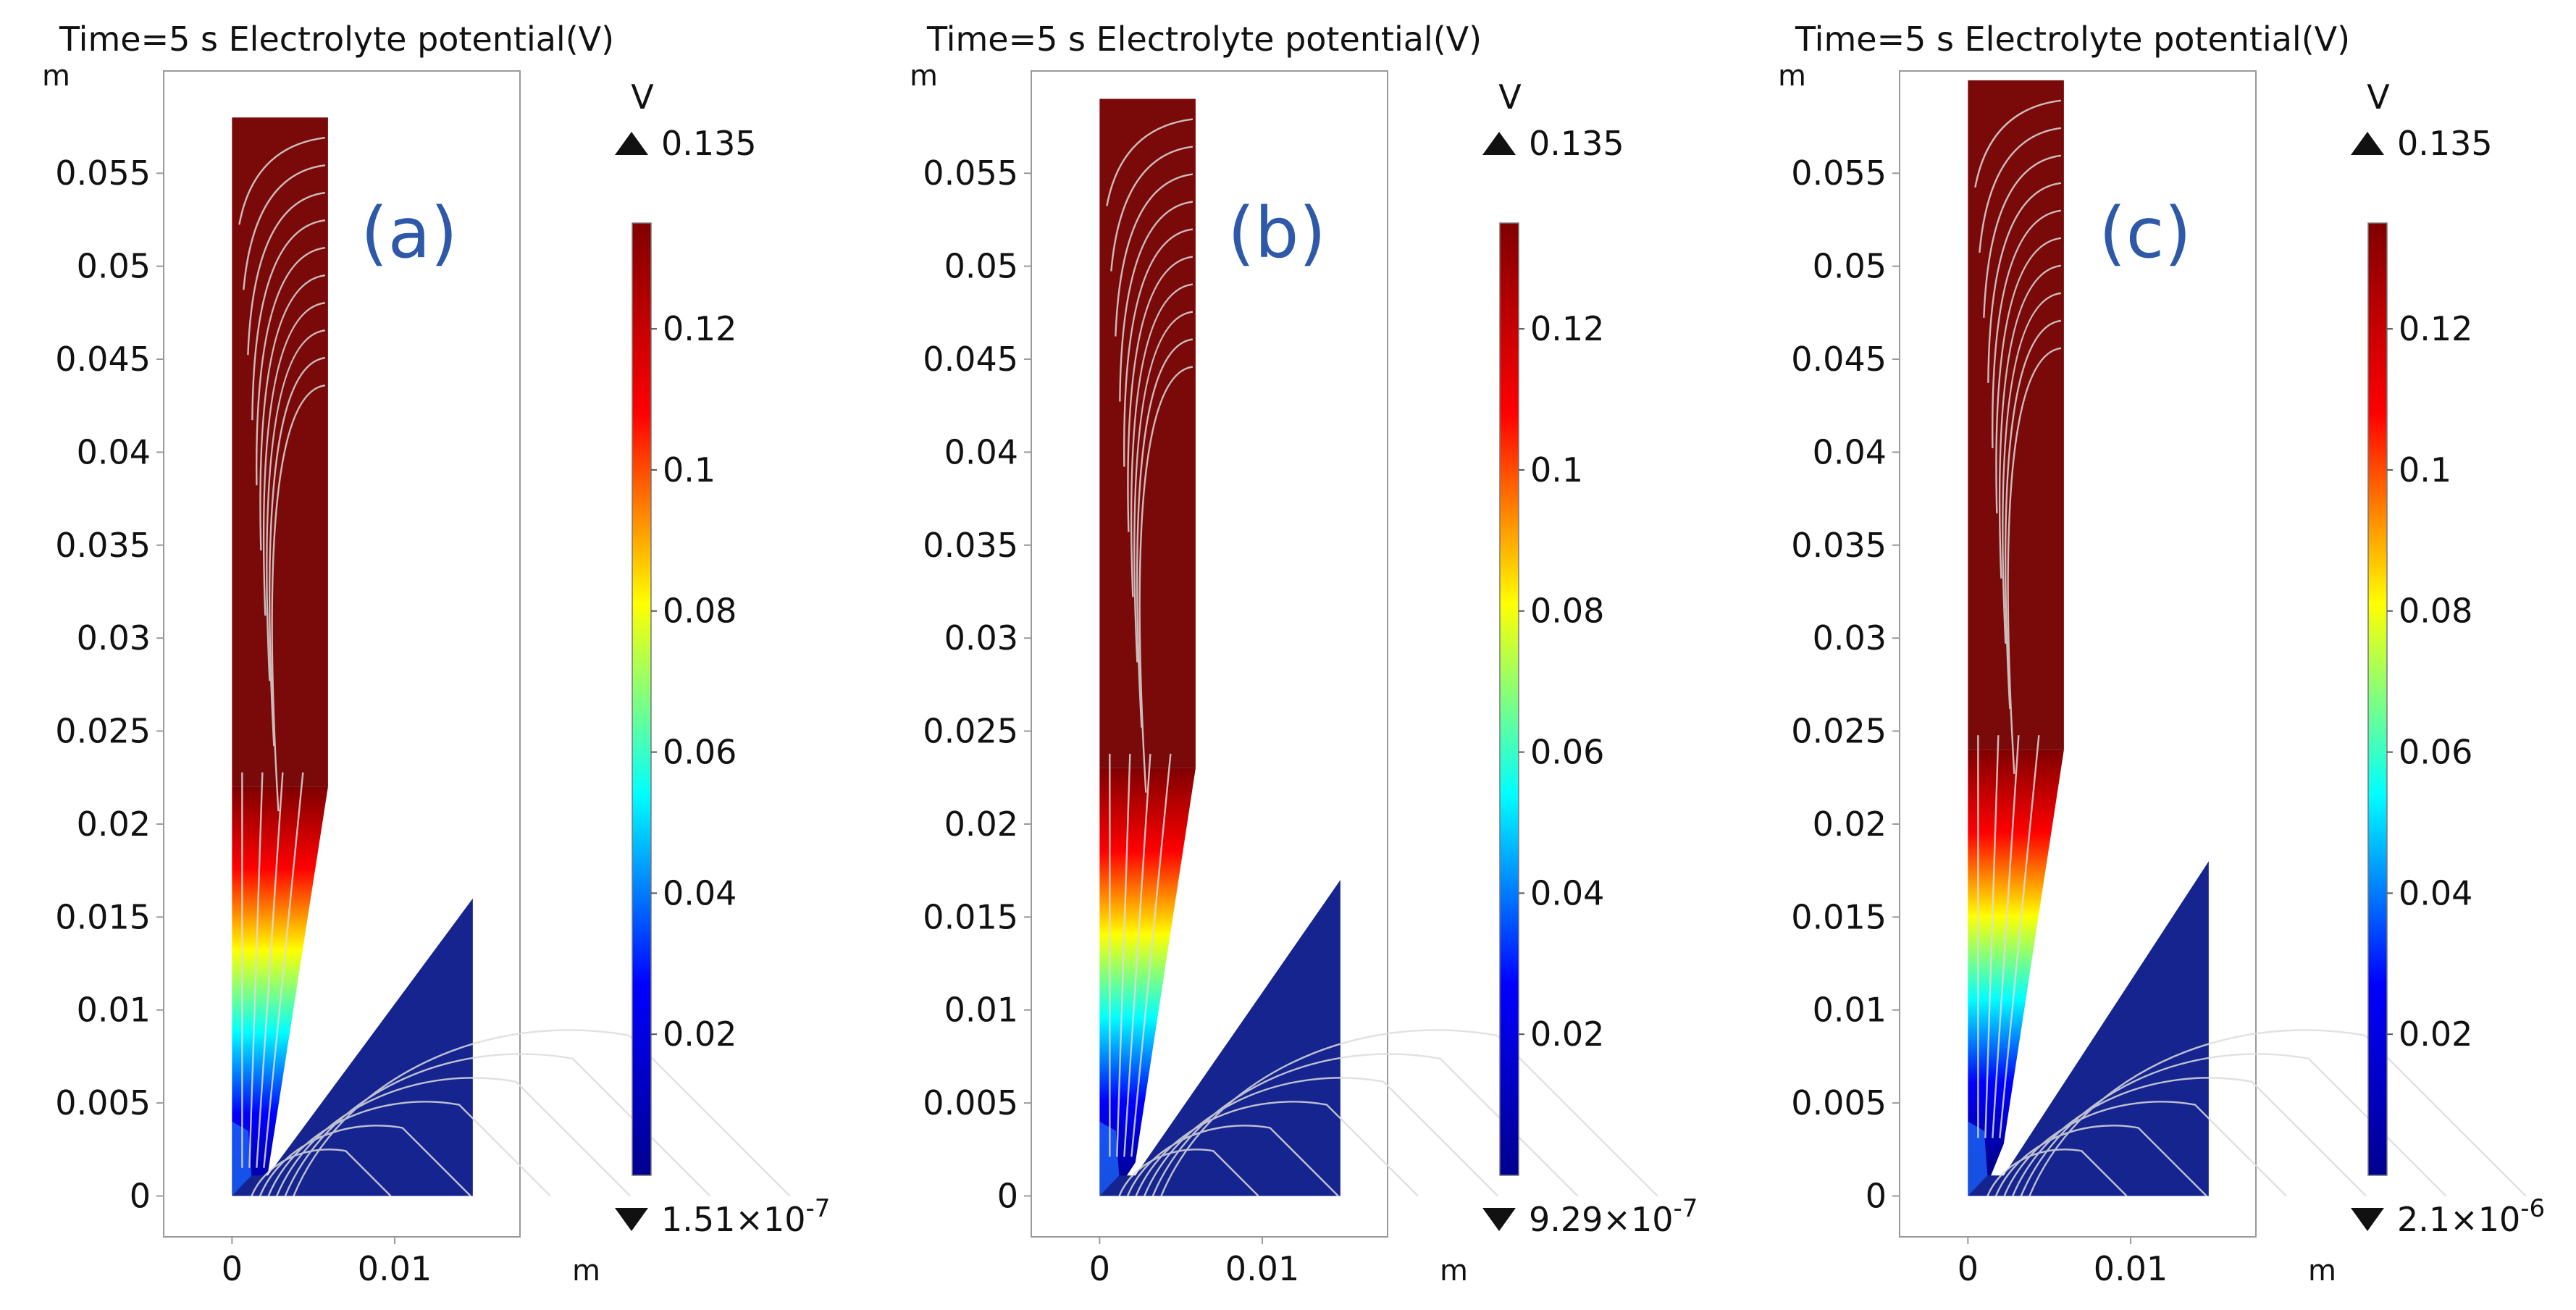  What do you see at coordinates (1839, 1102) in the screenshot?
I see `y-tick-label: 0.005` at bounding box center [1839, 1102].